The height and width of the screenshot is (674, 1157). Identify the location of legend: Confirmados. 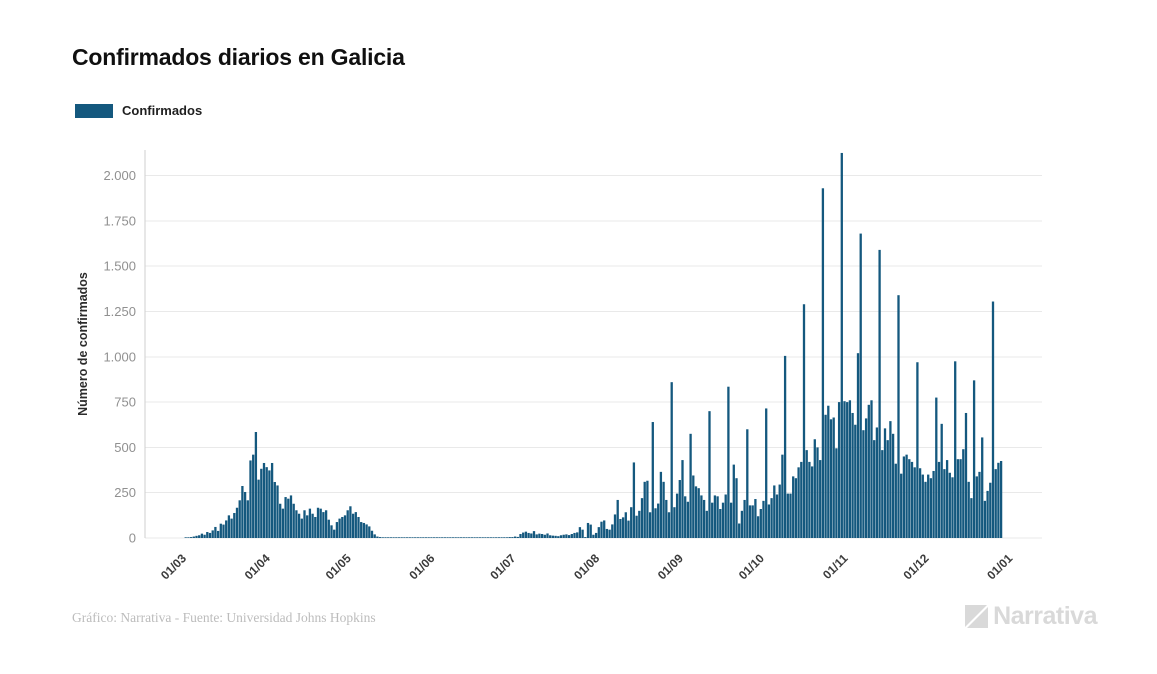
(138, 110).